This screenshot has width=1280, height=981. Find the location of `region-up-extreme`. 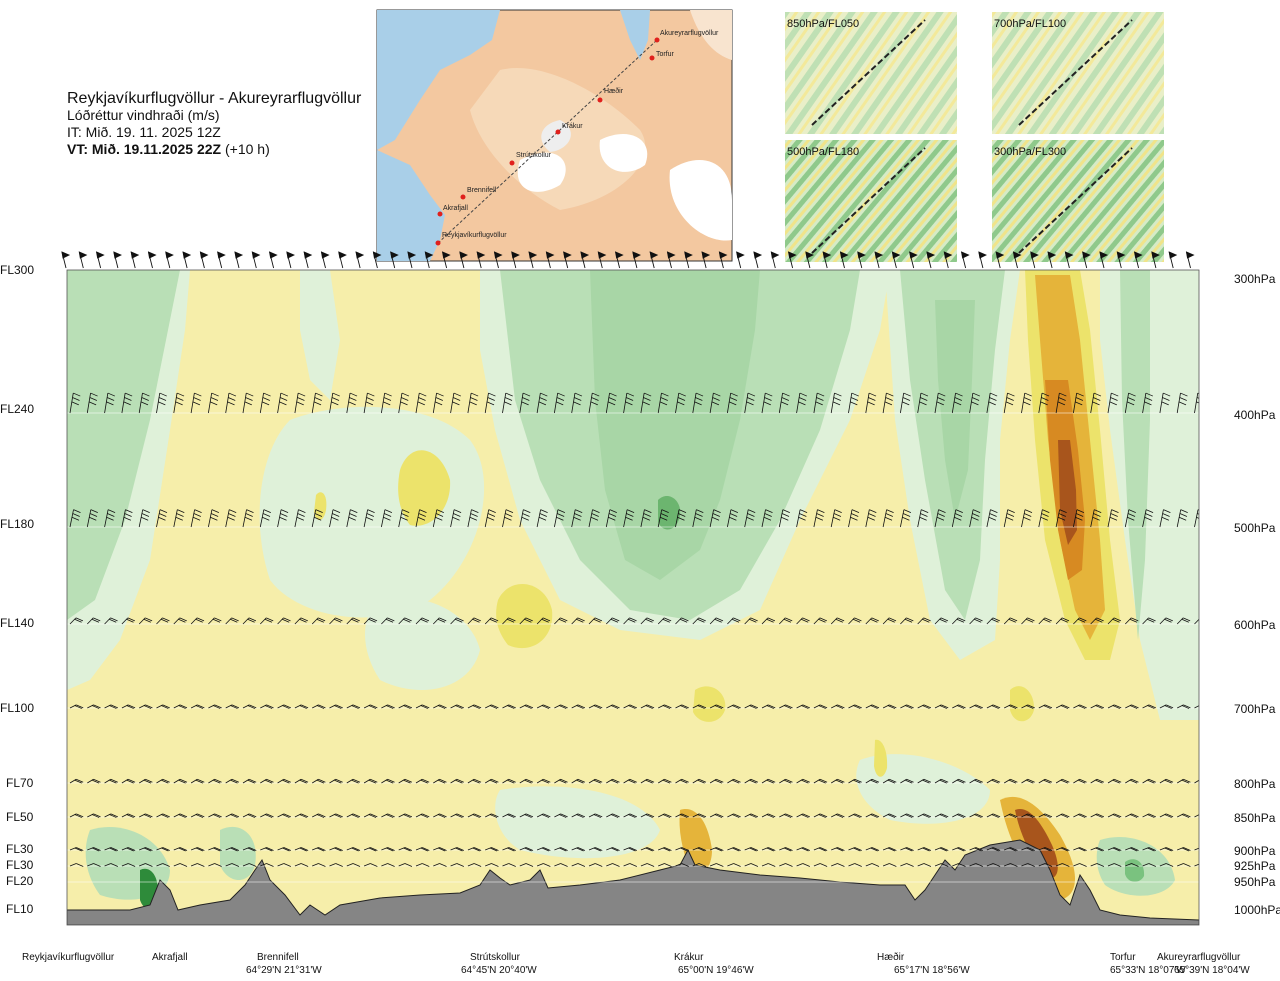

region-up-extreme is located at coordinates (1067, 492).